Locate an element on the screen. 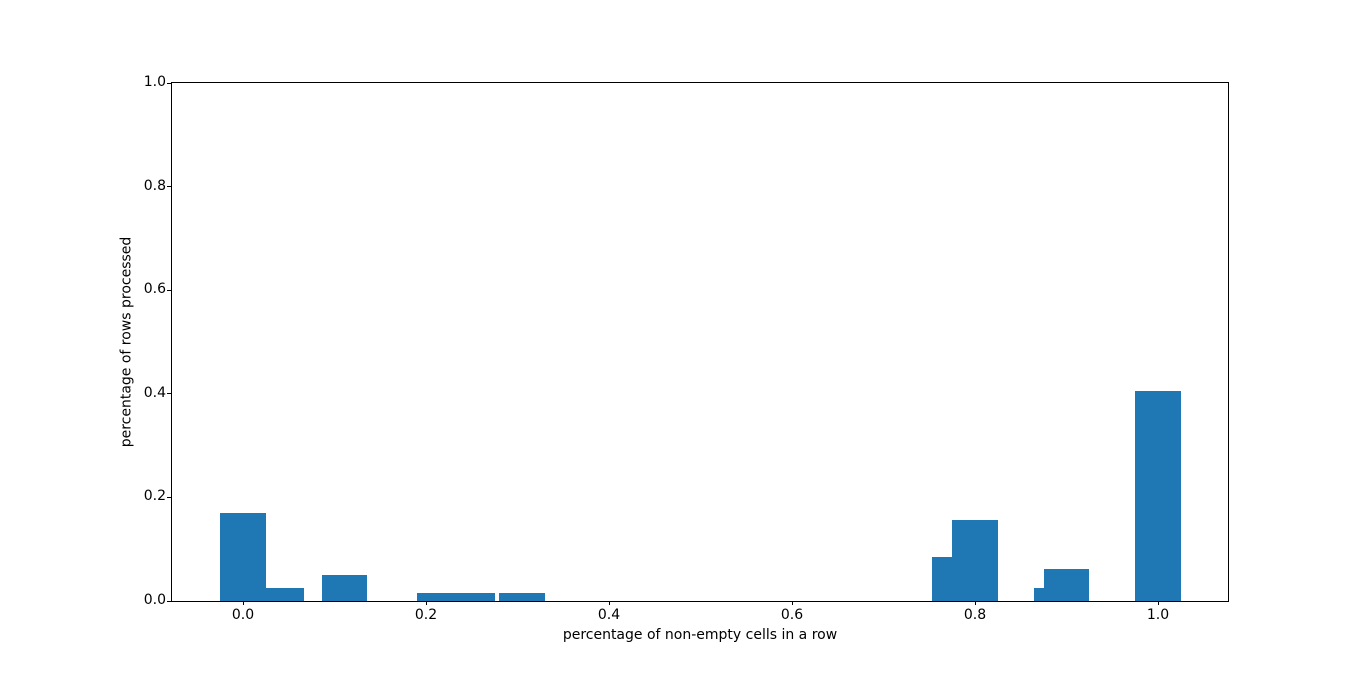  y-tick-label: 1.0 is located at coordinates (154, 82).